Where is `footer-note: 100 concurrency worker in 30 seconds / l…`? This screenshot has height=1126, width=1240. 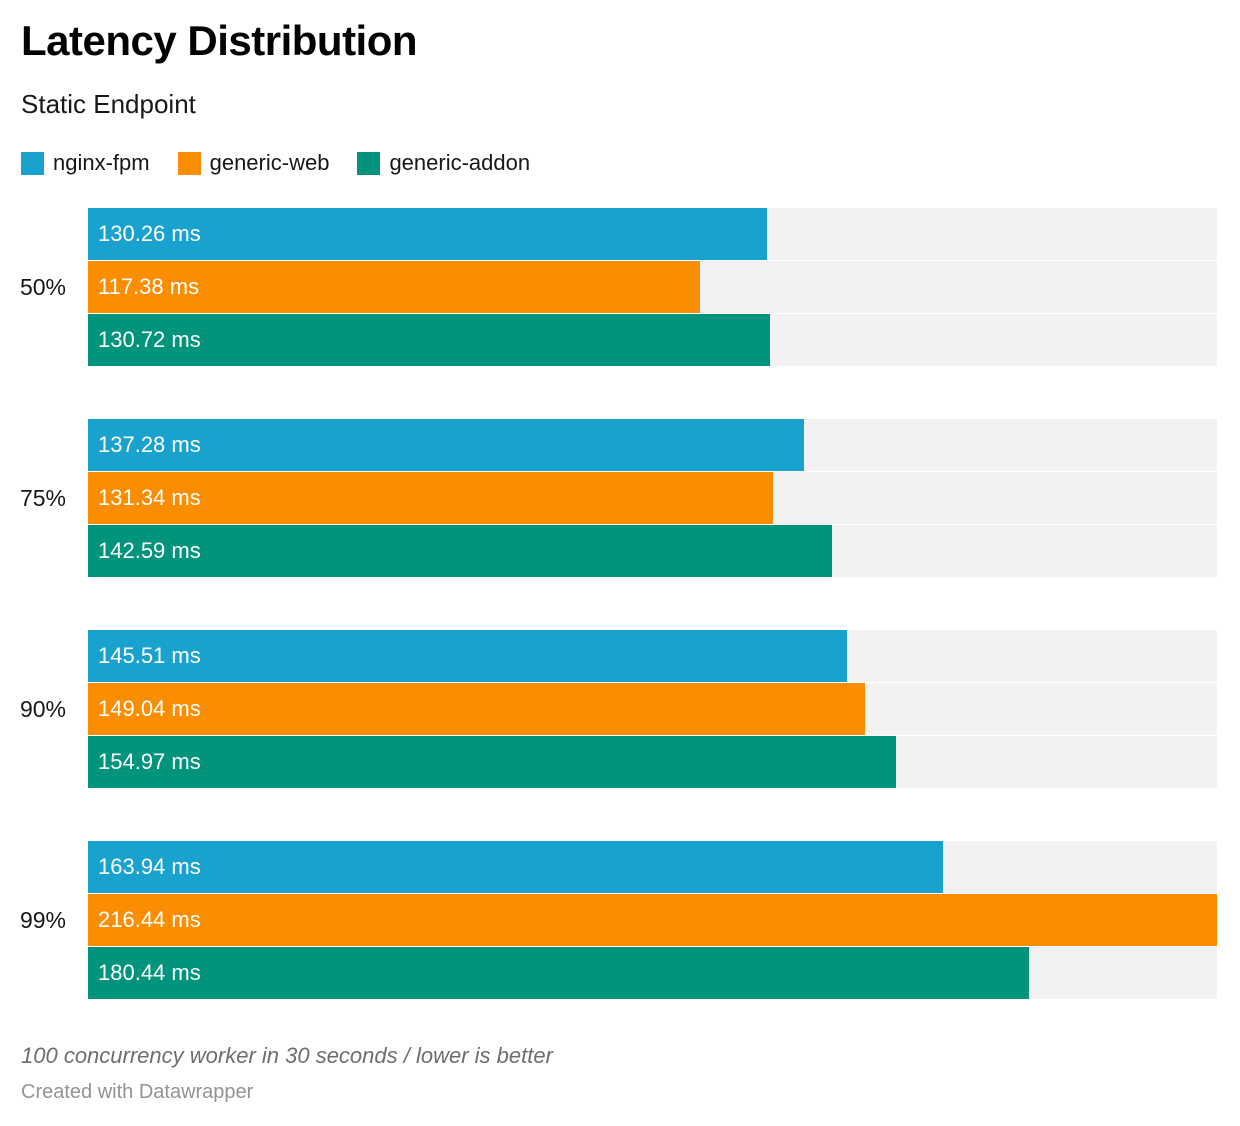 footer-note: 100 concurrency worker in 30 seconds / l… is located at coordinates (287, 1056).